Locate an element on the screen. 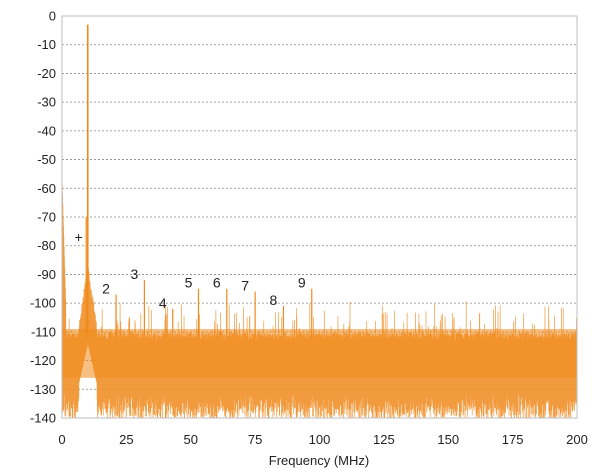 This screenshot has height=468, width=599. y-tick-label: -40 is located at coordinates (46, 130).